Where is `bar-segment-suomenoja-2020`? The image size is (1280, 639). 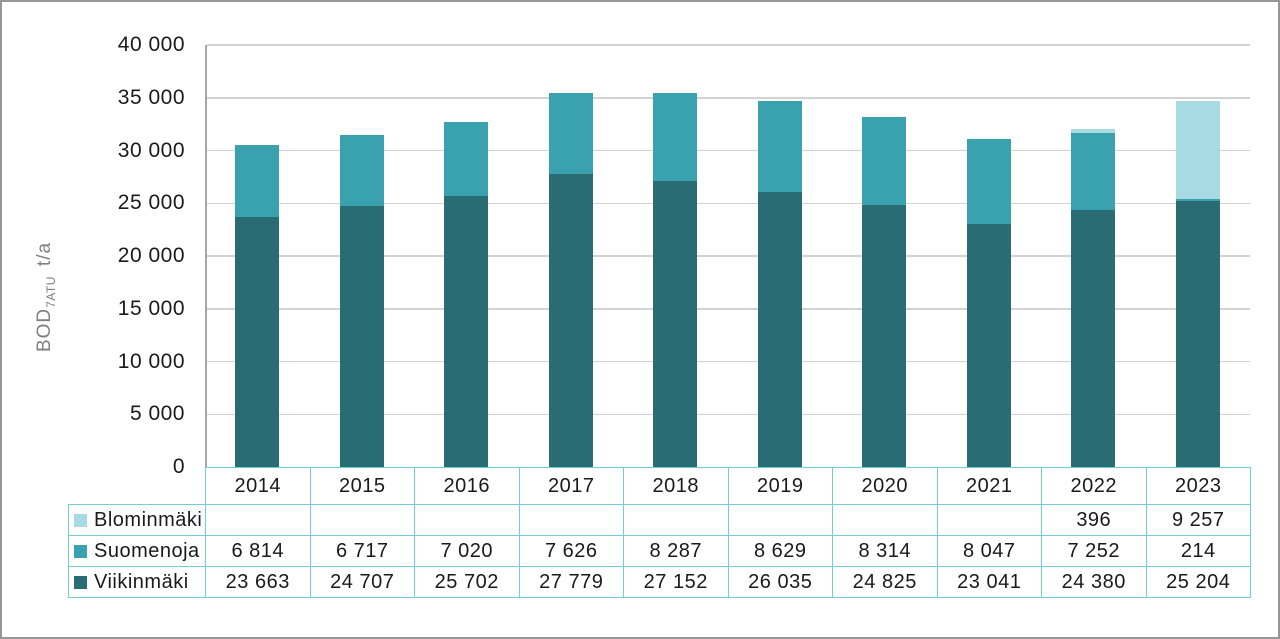
bar-segment-suomenoja-2020 is located at coordinates (884, 161).